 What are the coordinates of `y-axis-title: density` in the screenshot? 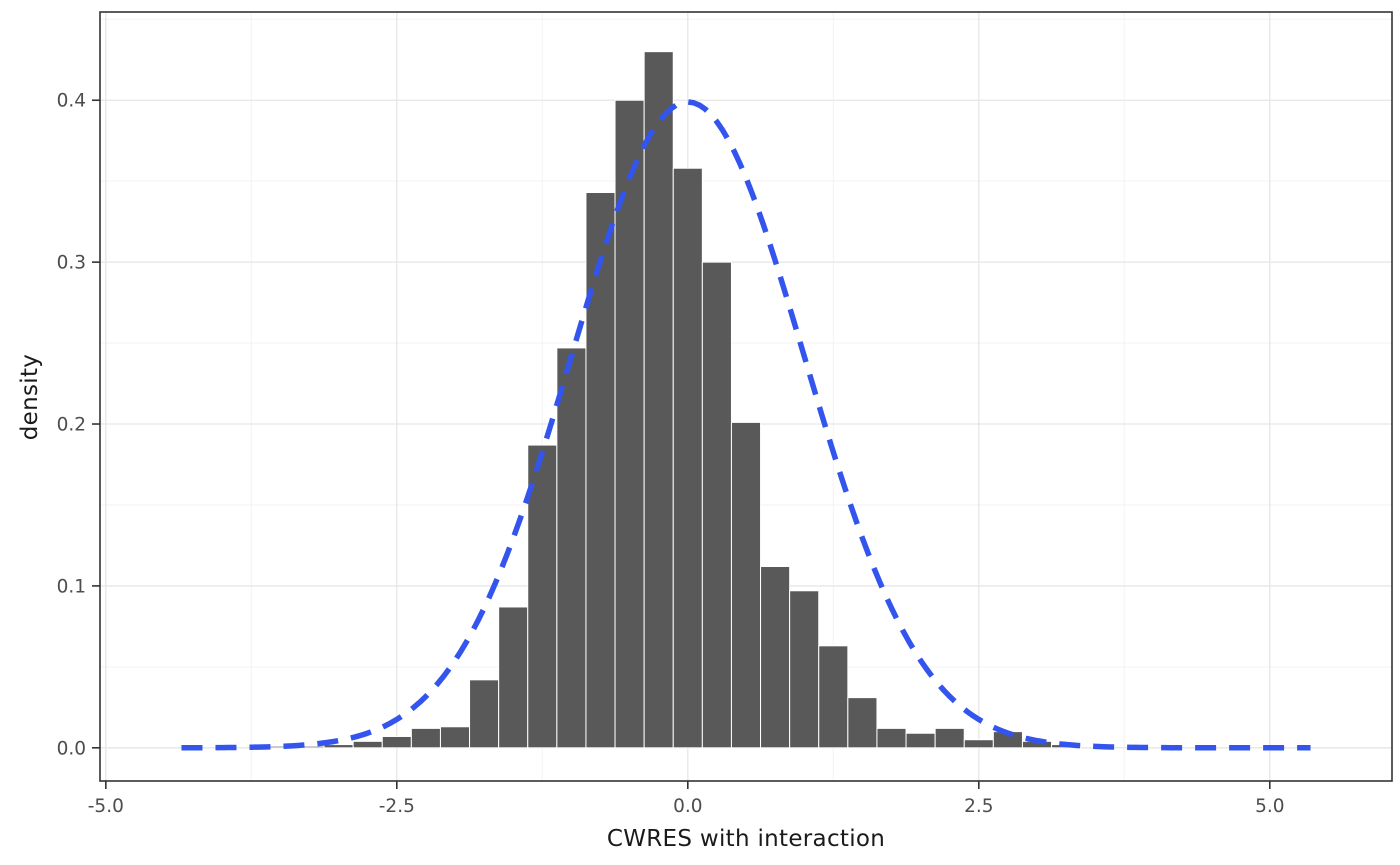 It's located at (30, 397).